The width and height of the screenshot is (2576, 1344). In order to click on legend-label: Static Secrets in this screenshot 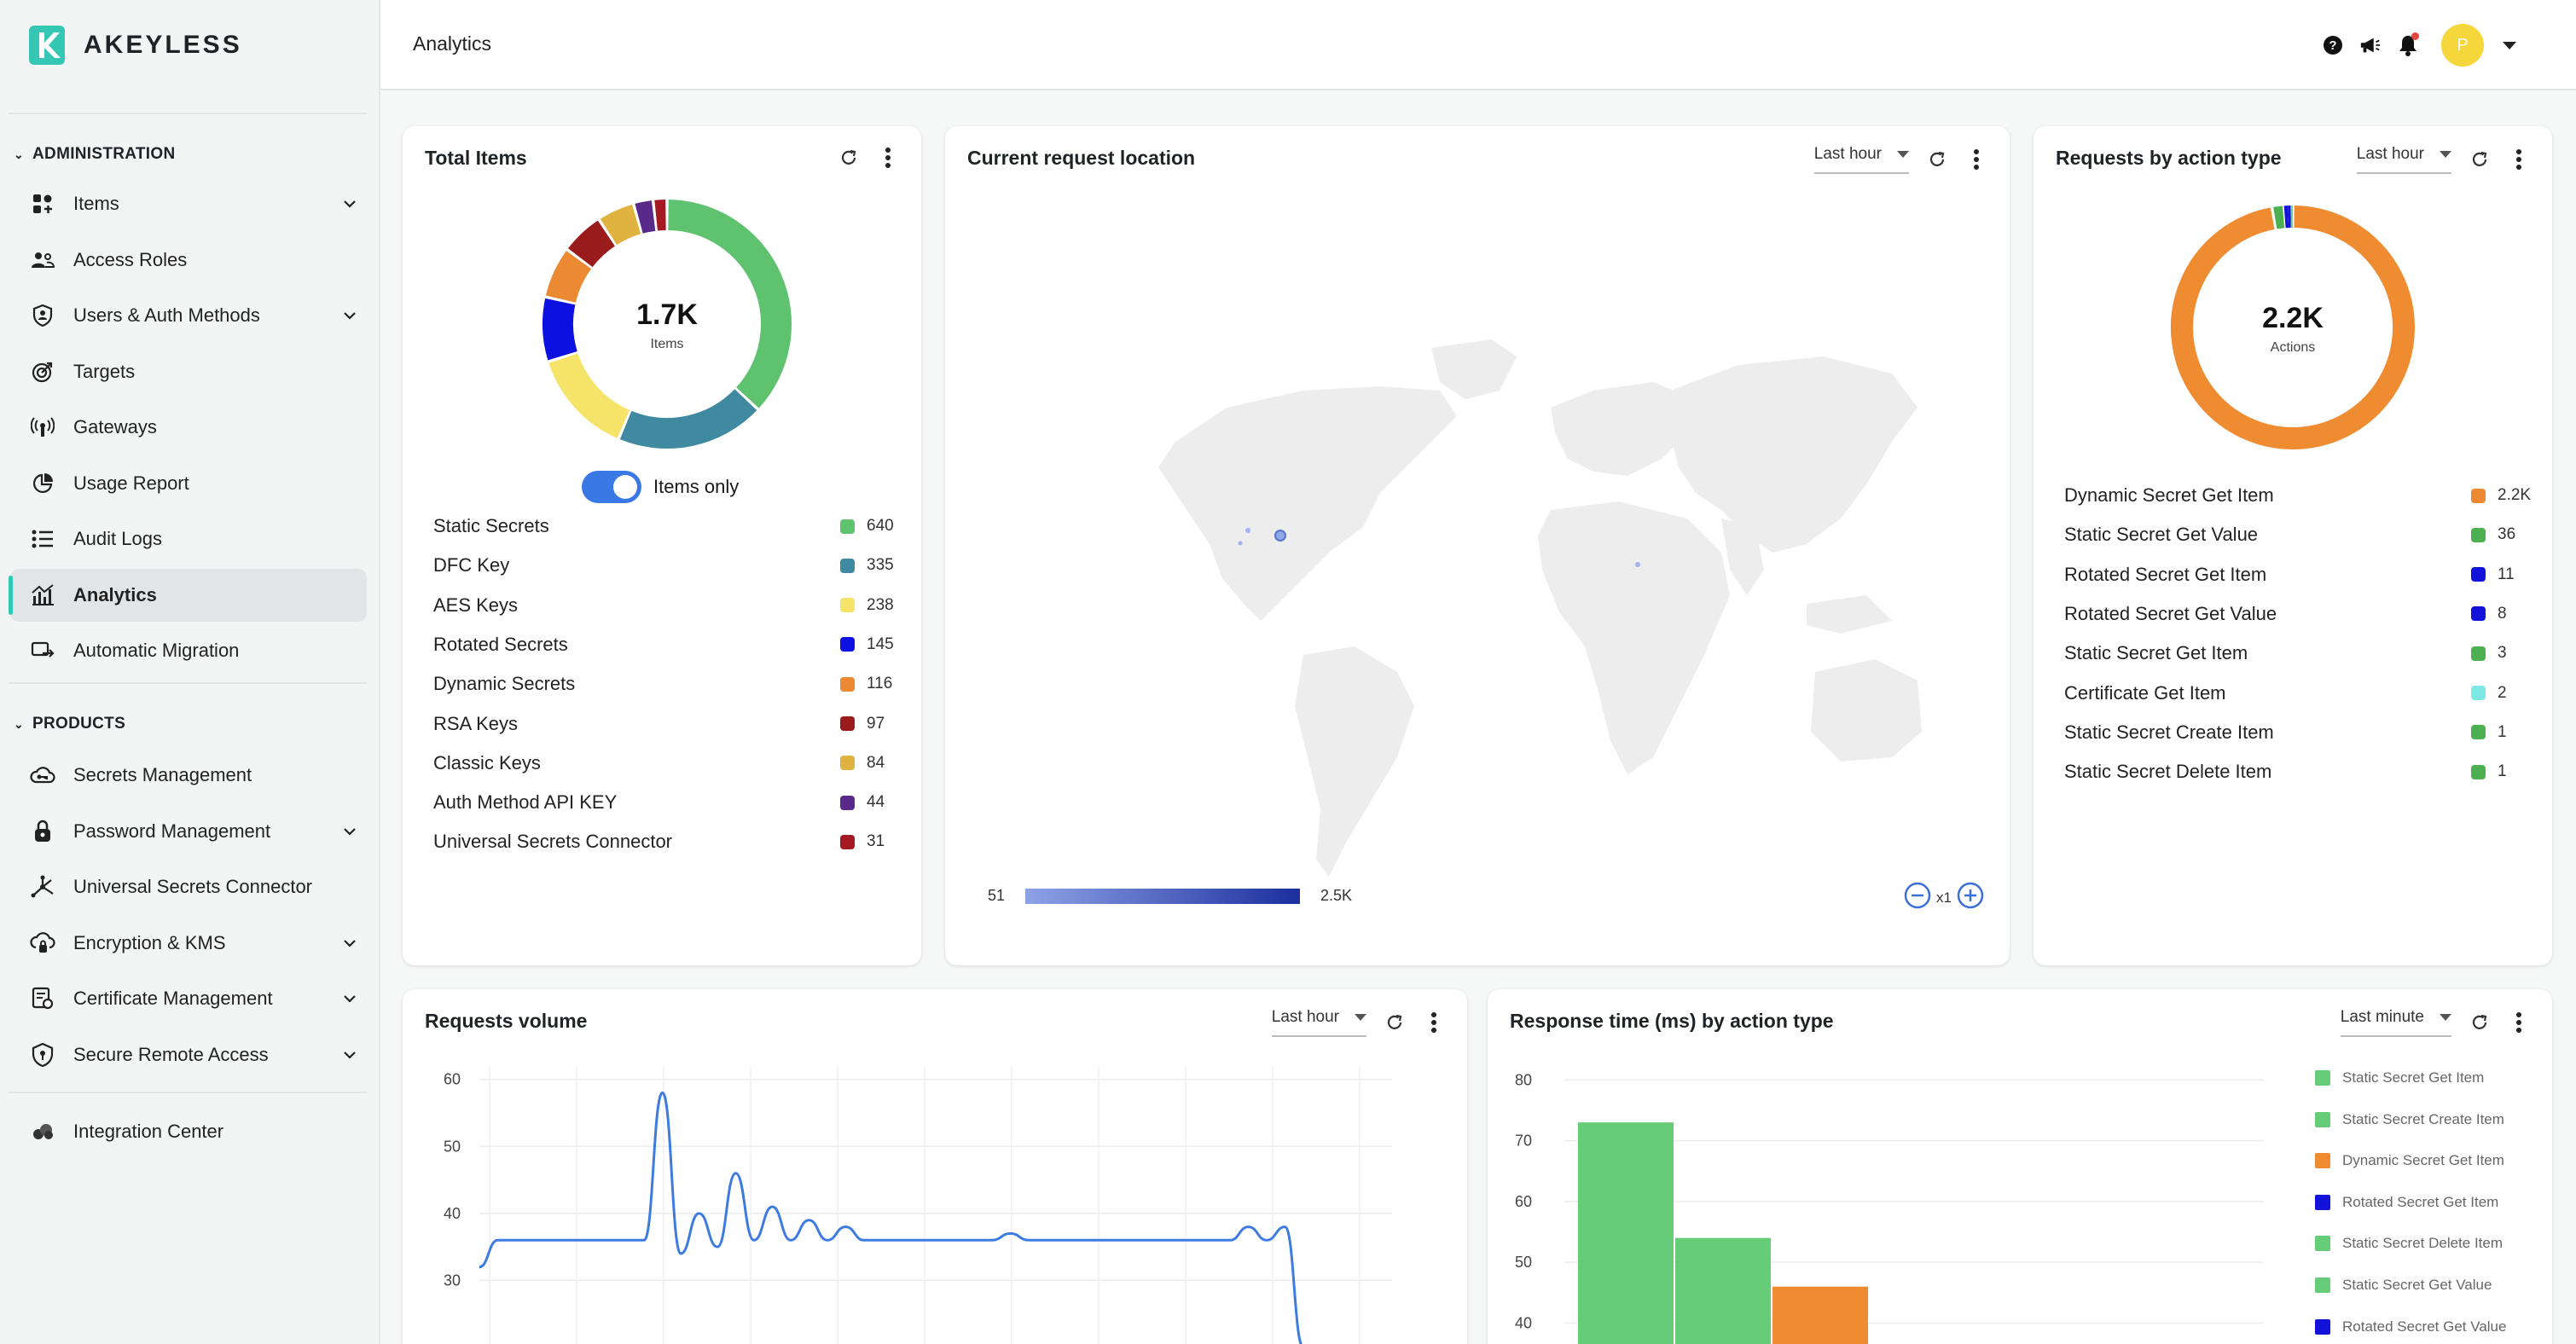, I will do `click(491, 525)`.